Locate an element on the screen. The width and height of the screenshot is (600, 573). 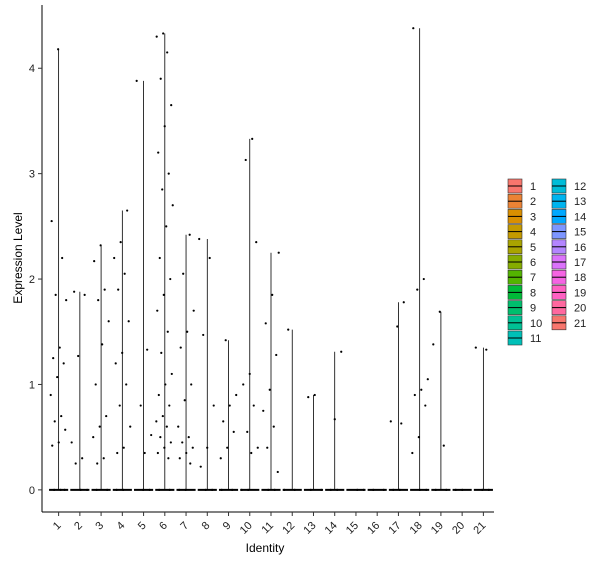
legend-label: 5 is located at coordinates (533, 248).